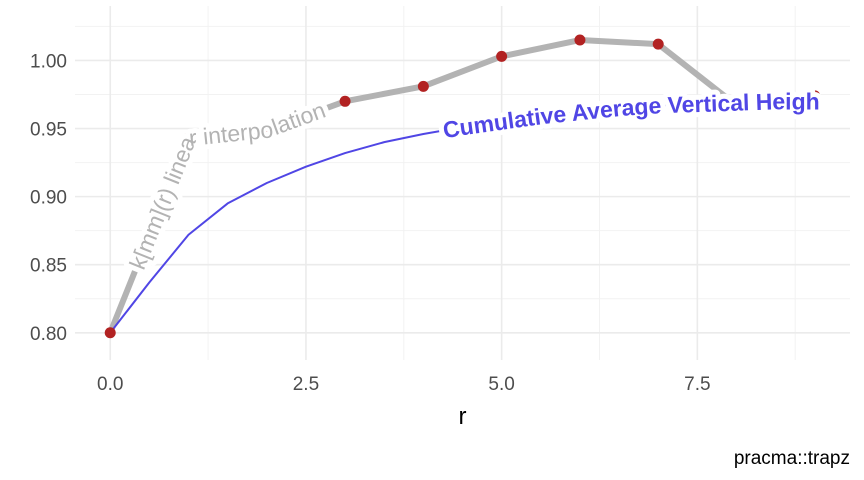  I want to click on y-axis-ticks: 0.80 0.85 0.90 0.95 1.00, so click(48, 197).